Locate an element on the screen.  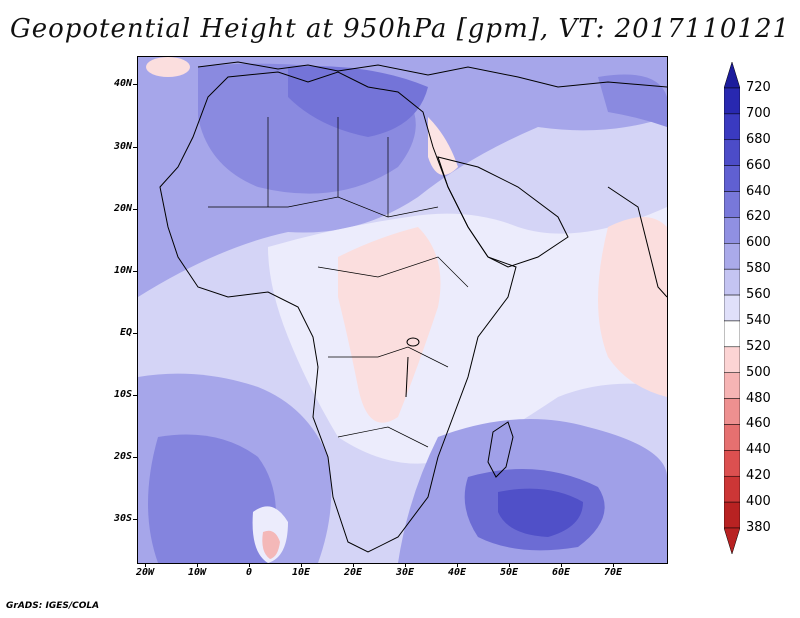
mediterranean-high-core is located at coordinates (358, 101).